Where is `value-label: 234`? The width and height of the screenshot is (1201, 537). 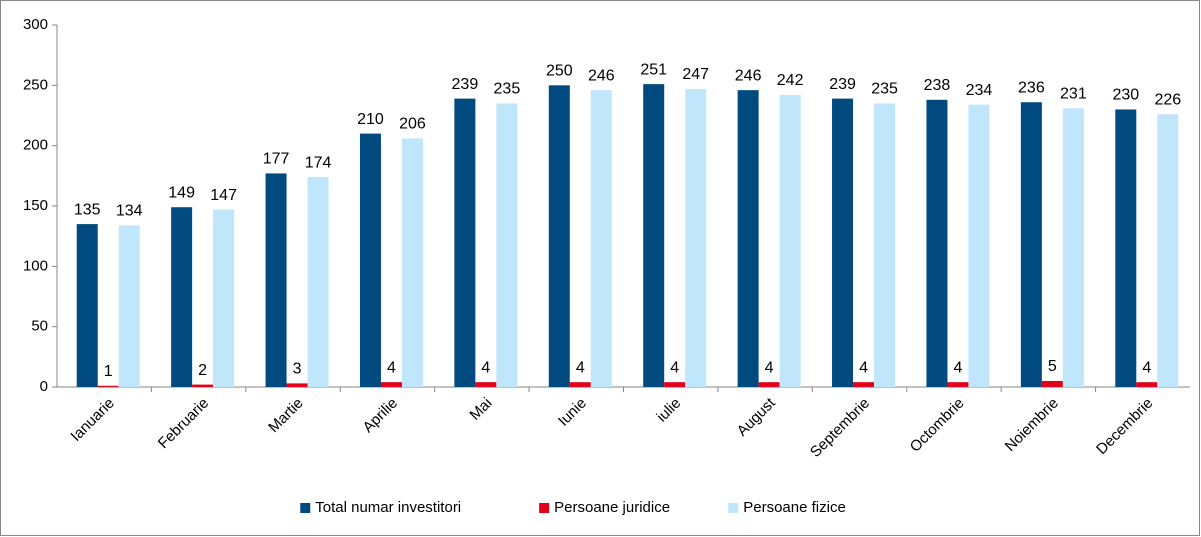 value-label: 234 is located at coordinates (979, 90).